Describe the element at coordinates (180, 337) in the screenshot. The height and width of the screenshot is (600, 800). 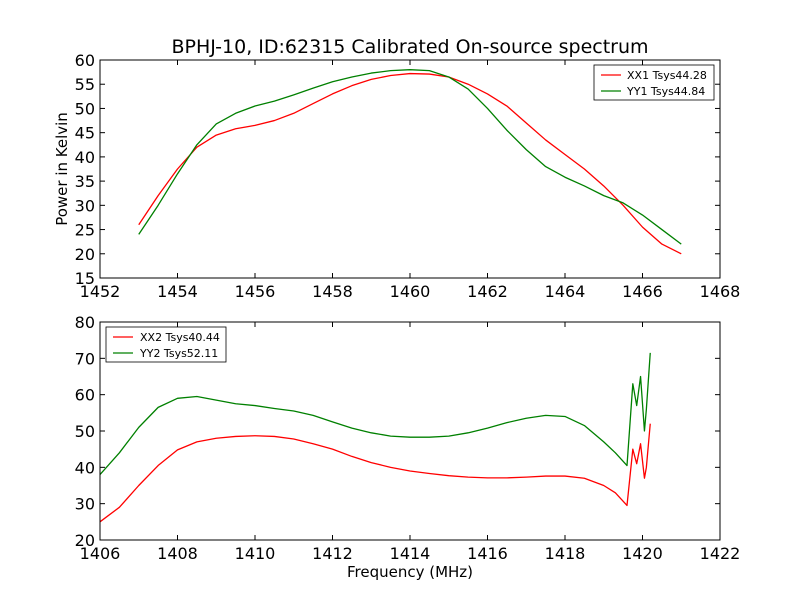
I see `bottom-legend-label-xx2: XX2 Tsys40.44` at that location.